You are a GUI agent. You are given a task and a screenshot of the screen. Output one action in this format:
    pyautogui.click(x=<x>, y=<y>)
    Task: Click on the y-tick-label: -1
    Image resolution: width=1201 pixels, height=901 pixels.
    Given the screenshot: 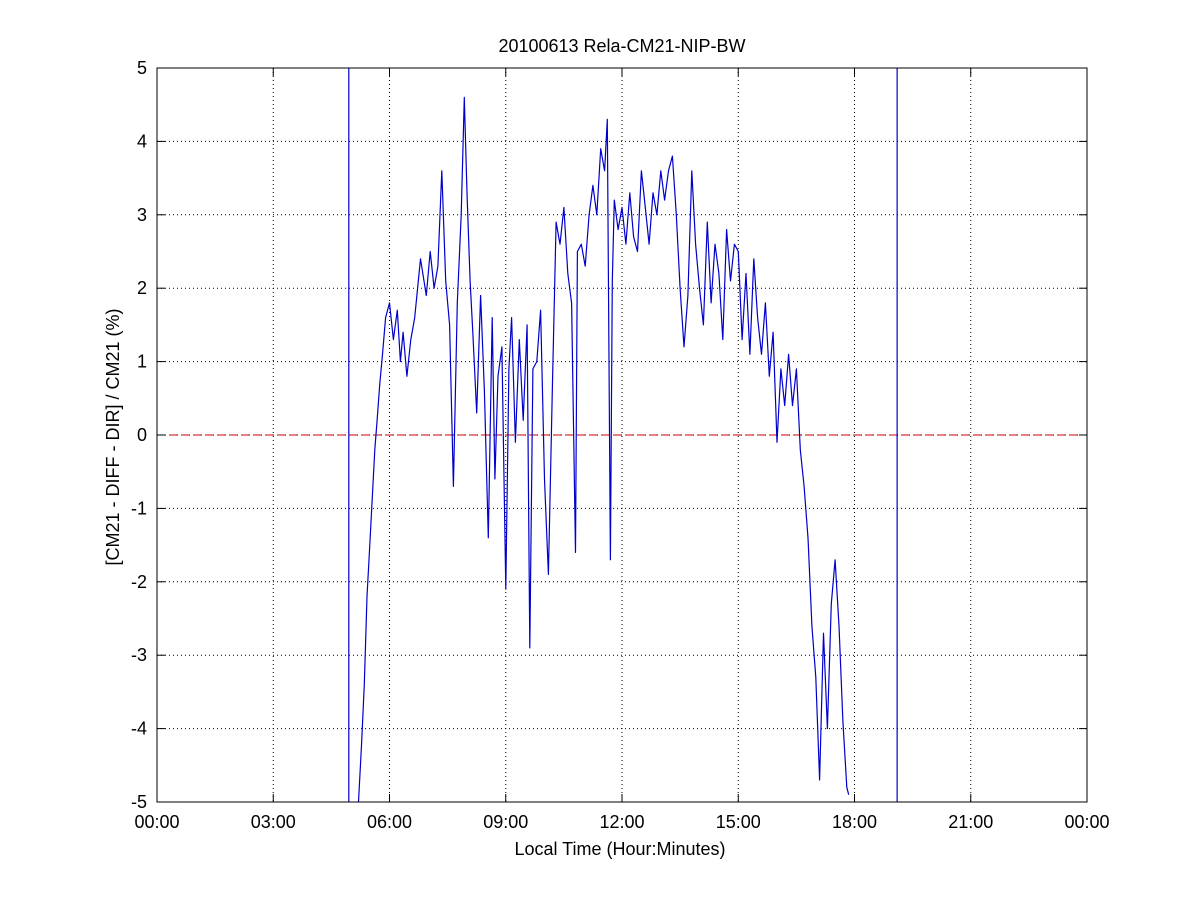 What is the action you would take?
    pyautogui.click(x=139, y=508)
    